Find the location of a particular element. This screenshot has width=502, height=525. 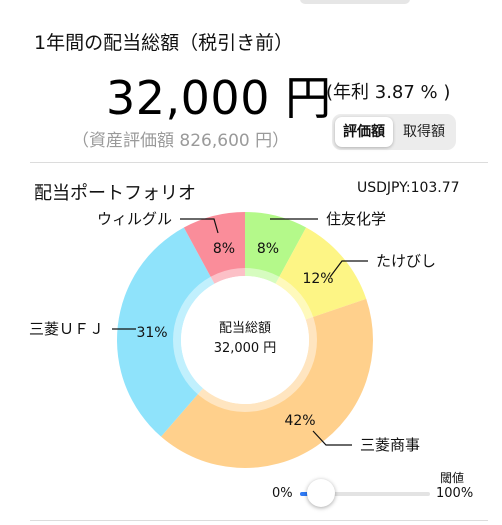

center-label: 配当総額 is located at coordinates (245, 328).